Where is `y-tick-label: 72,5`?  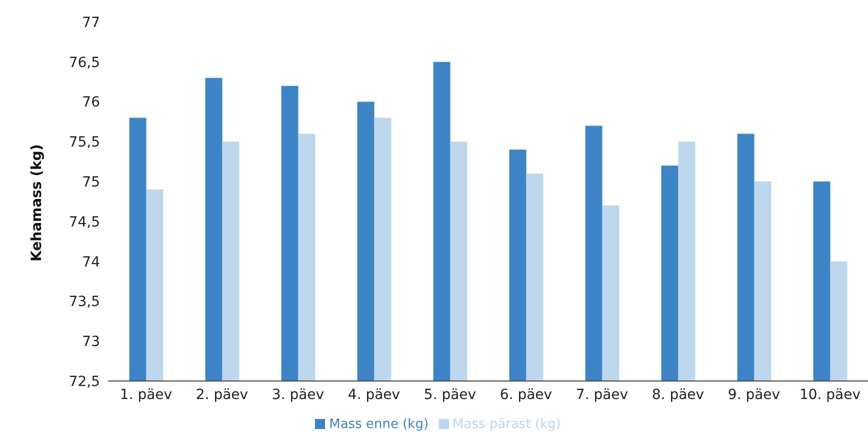 y-tick-label: 72,5 is located at coordinates (84, 382).